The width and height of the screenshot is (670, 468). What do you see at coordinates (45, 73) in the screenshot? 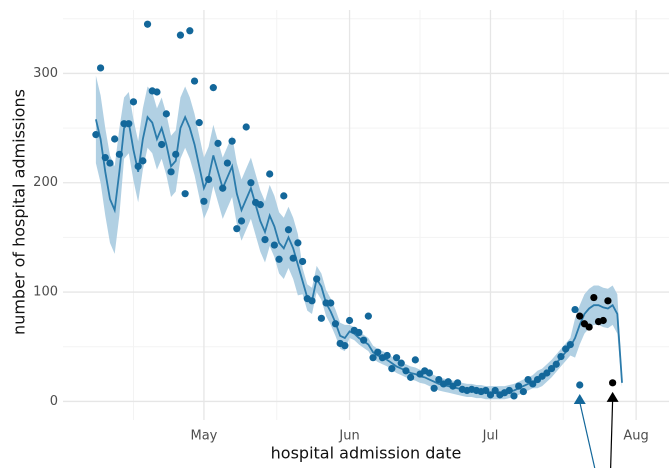
I see `y-tick-label: 300` at bounding box center [45, 73].